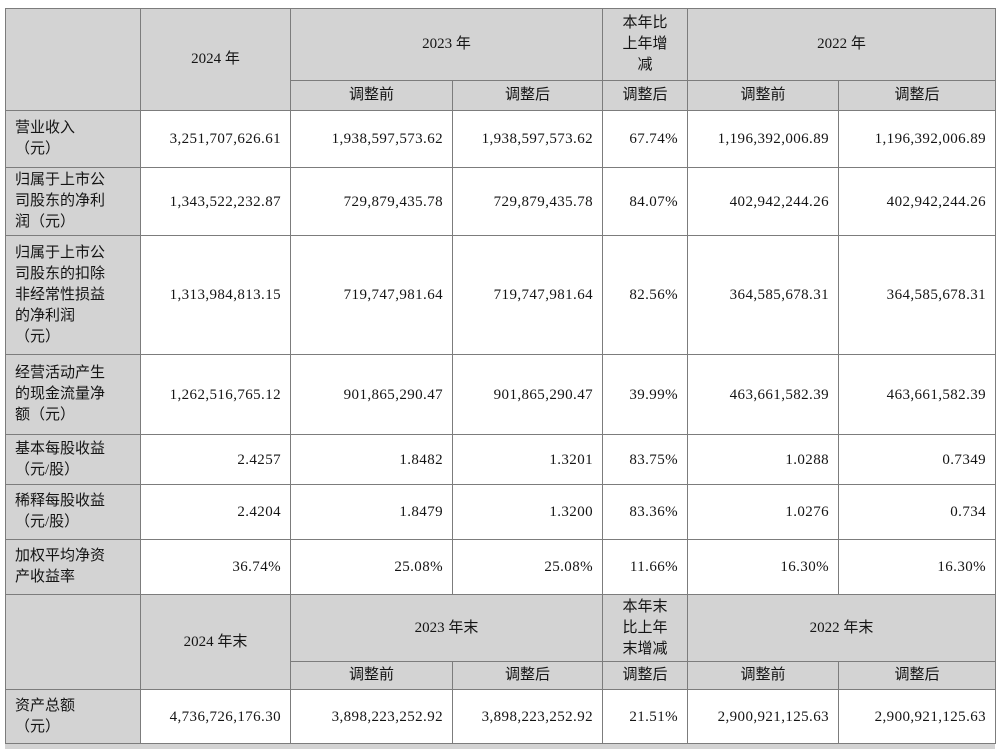 This screenshot has height=749, width=1000. What do you see at coordinates (917, 394) in the screenshot?
I see `cell-operating-cash-flow-2022-post: 463,661,582.39` at bounding box center [917, 394].